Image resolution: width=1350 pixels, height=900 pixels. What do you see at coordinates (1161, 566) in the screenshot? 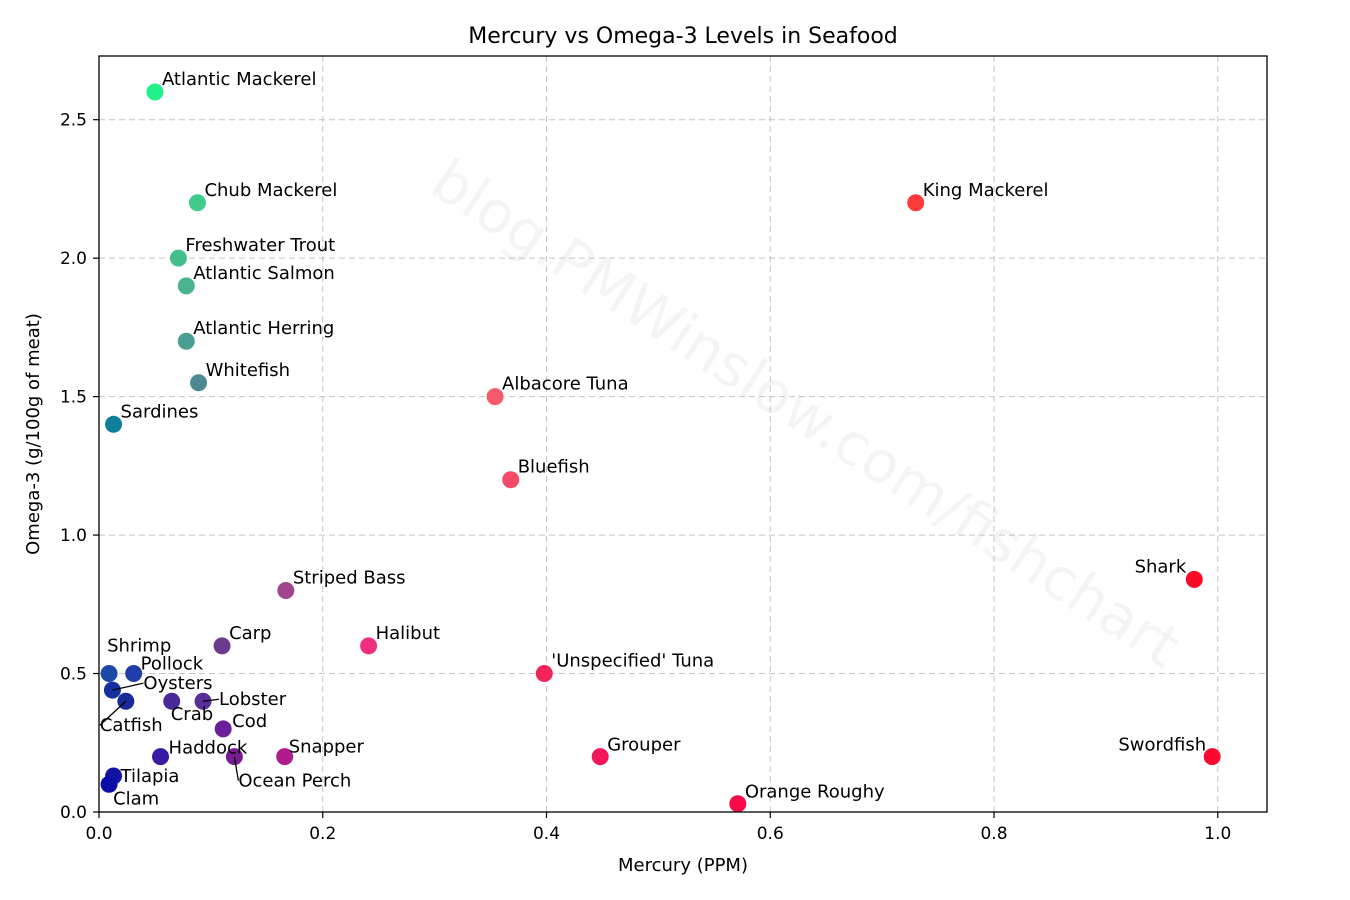
I see `point-label: Shark` at bounding box center [1161, 566].